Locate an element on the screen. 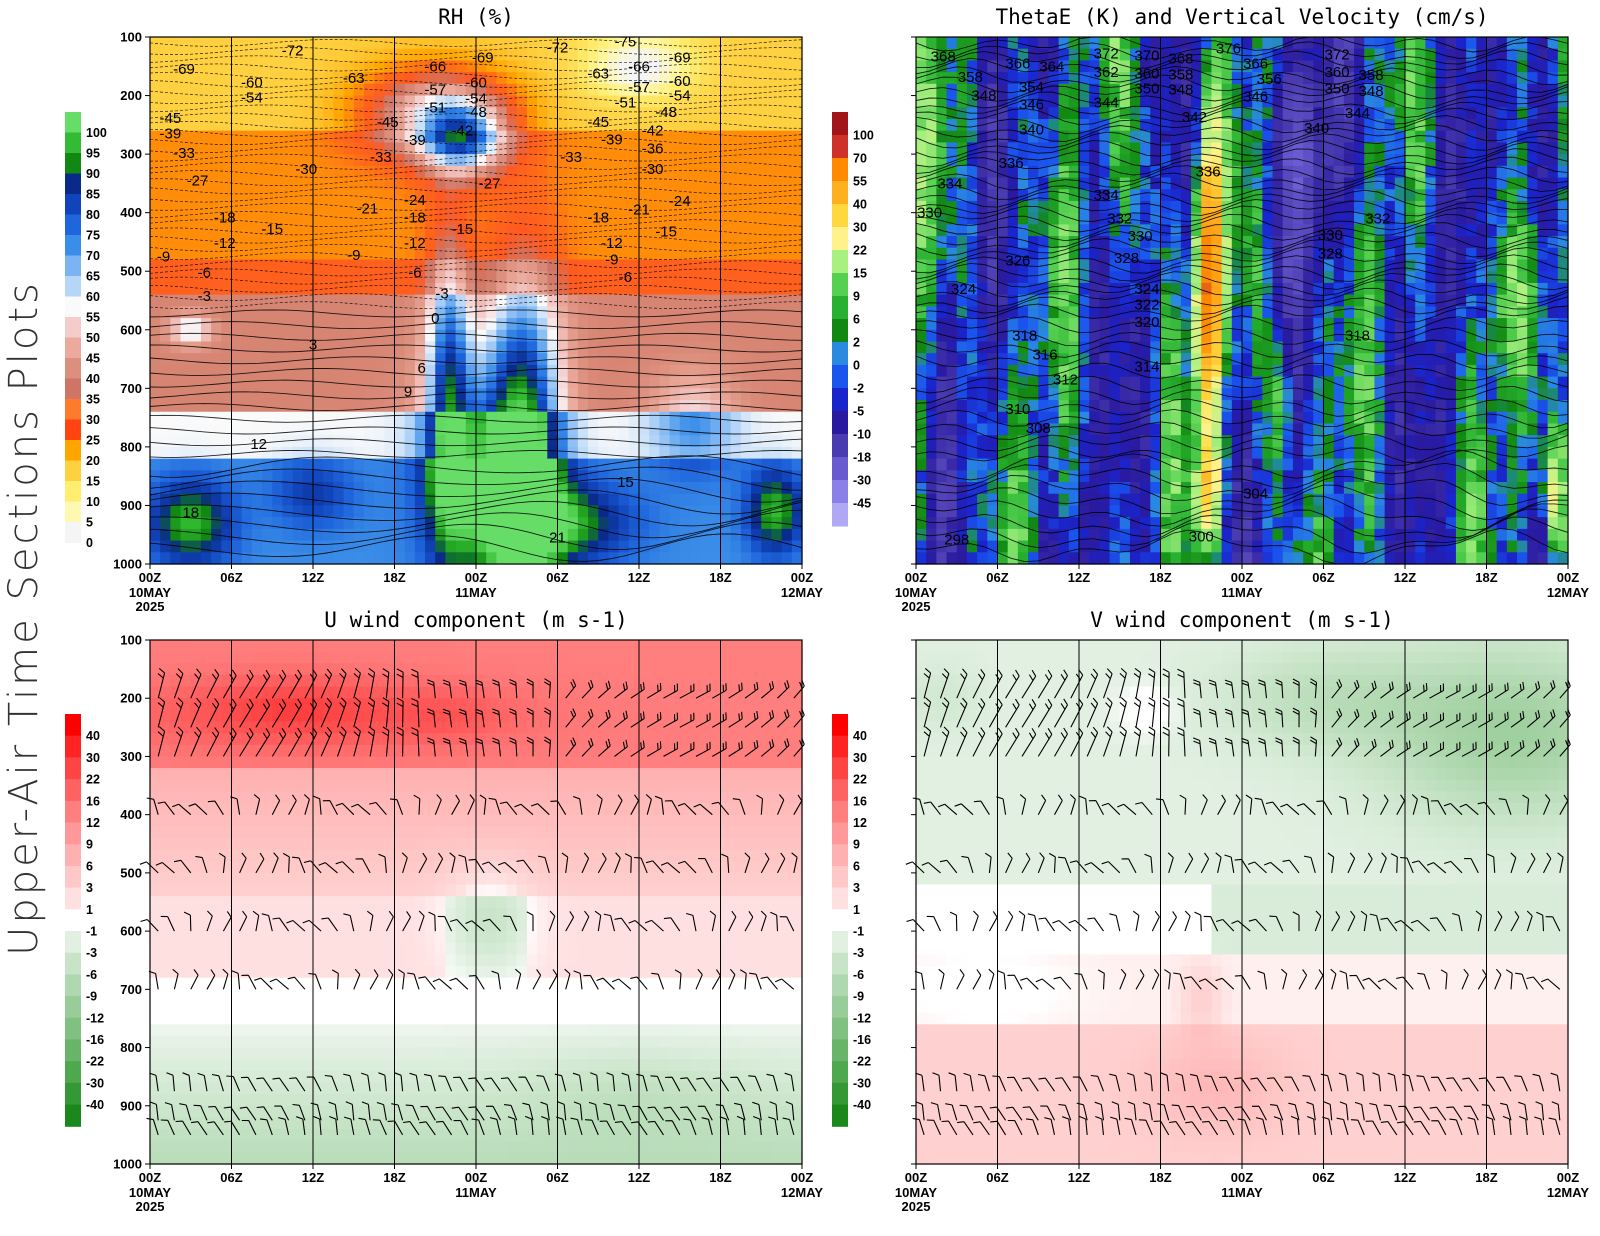  colorbar-swatch is located at coordinates (73, 266).